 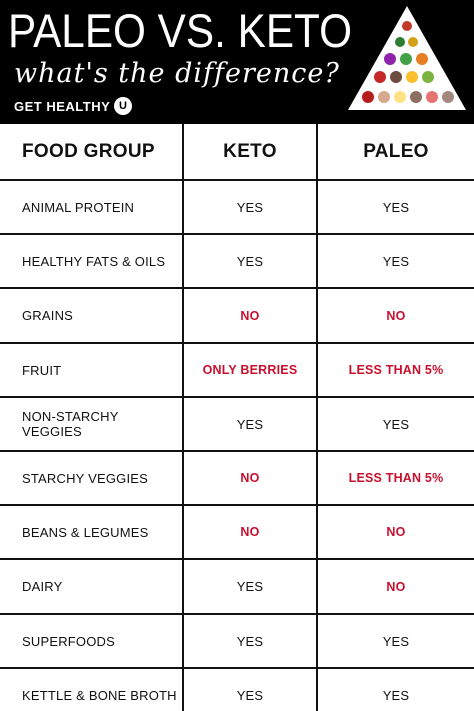 What do you see at coordinates (237, 478) in the screenshot?
I see `table-row: STARCHY VEGGIES NO LESS THAN 5%` at bounding box center [237, 478].